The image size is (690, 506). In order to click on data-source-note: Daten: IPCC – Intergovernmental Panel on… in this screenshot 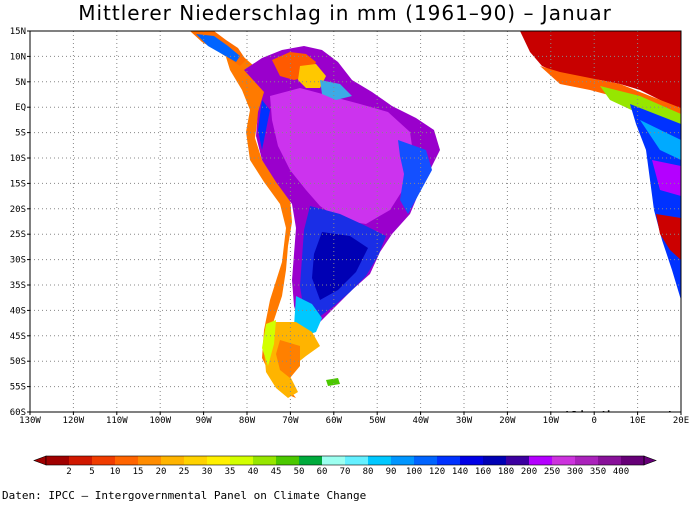, I will do `click(184, 495)`.